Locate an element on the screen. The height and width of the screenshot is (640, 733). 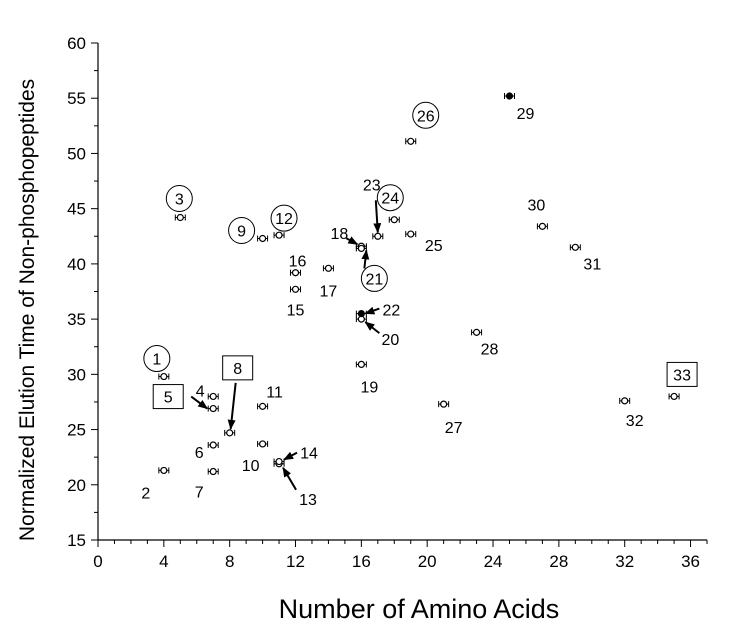
point-label-3: 3 is located at coordinates (179, 200).